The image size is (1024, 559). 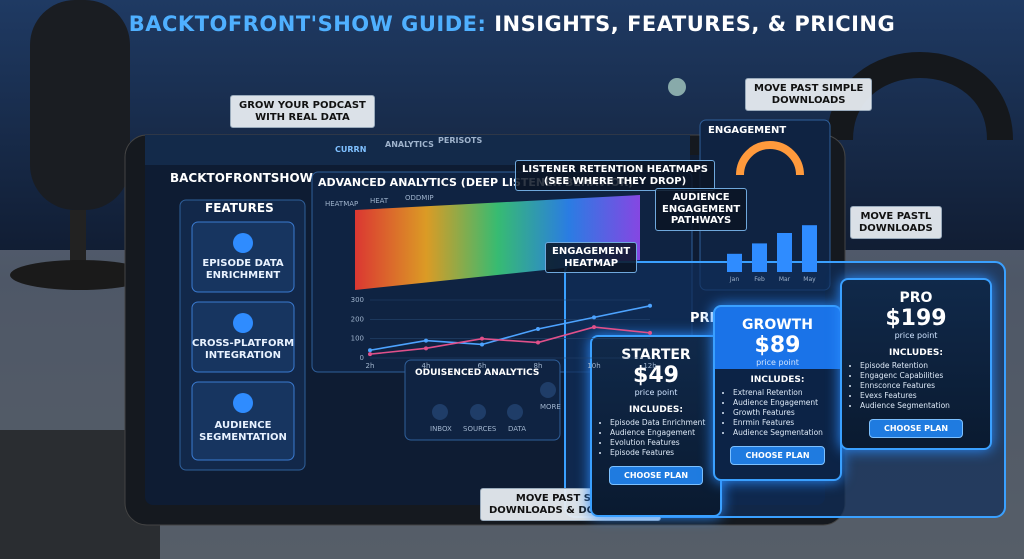 What do you see at coordinates (419, 198) in the screenshot?
I see `legend-item: ODDMIP` at bounding box center [419, 198].